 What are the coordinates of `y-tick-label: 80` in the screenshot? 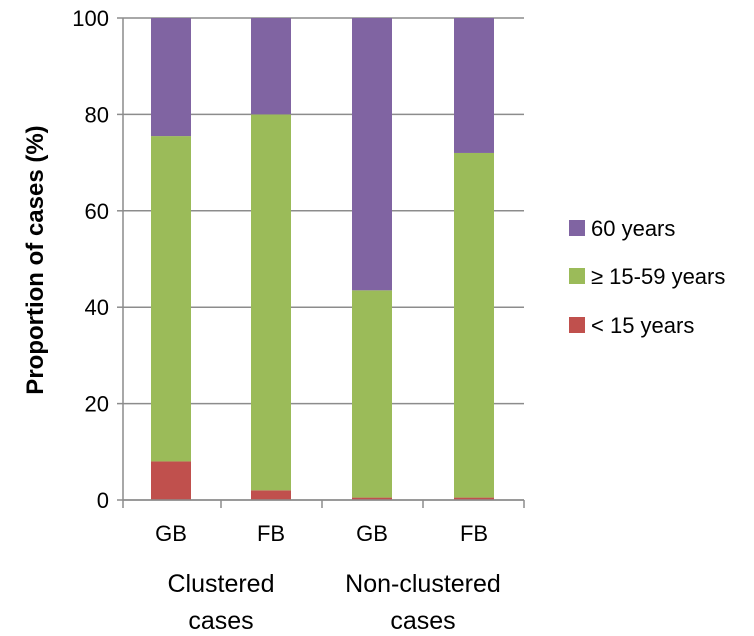 It's located at (97, 114).